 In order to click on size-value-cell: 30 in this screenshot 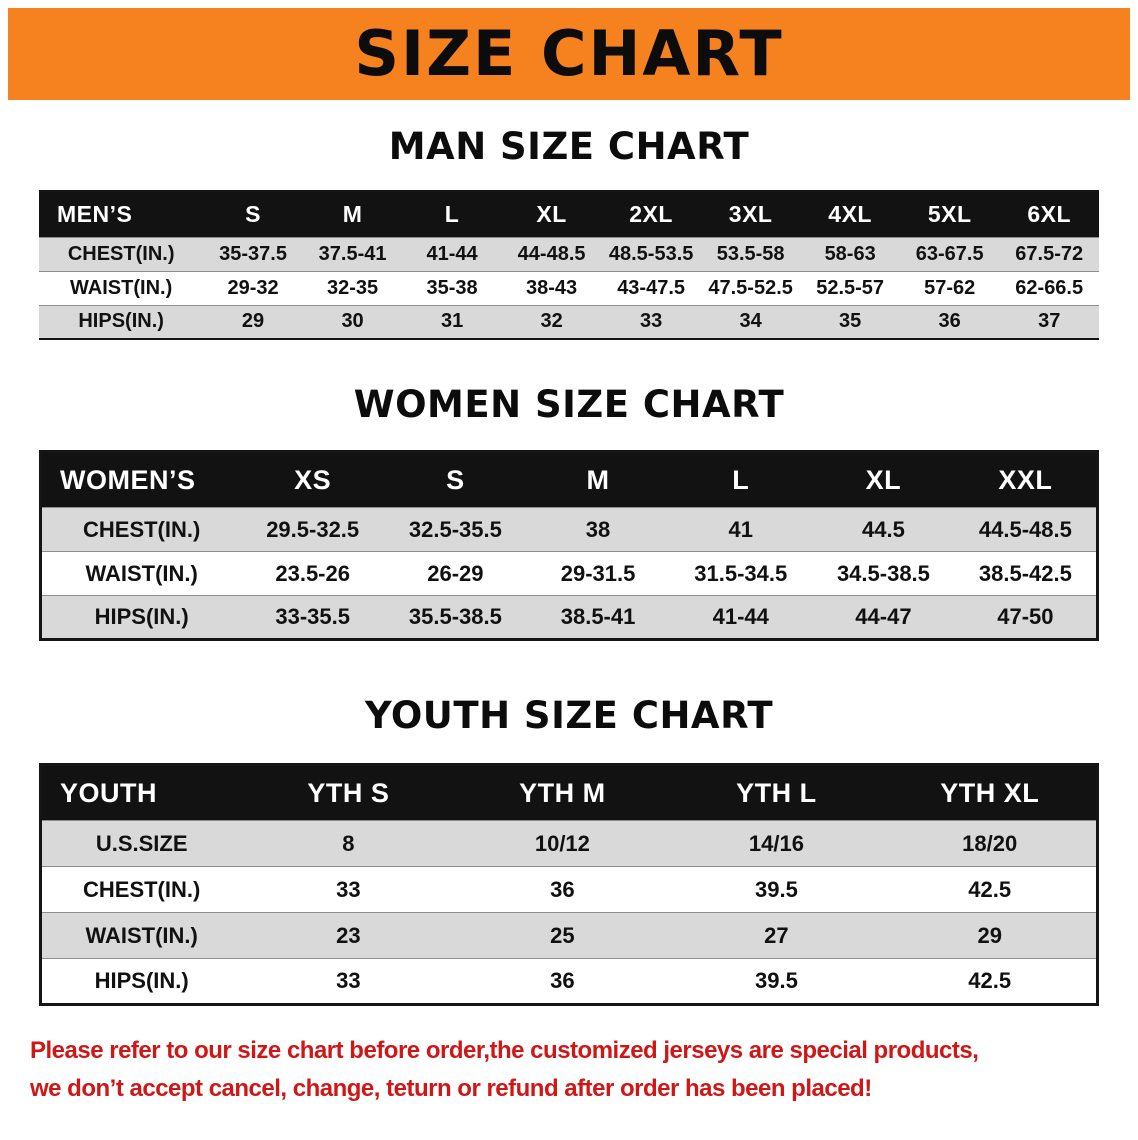, I will do `click(352, 321)`.